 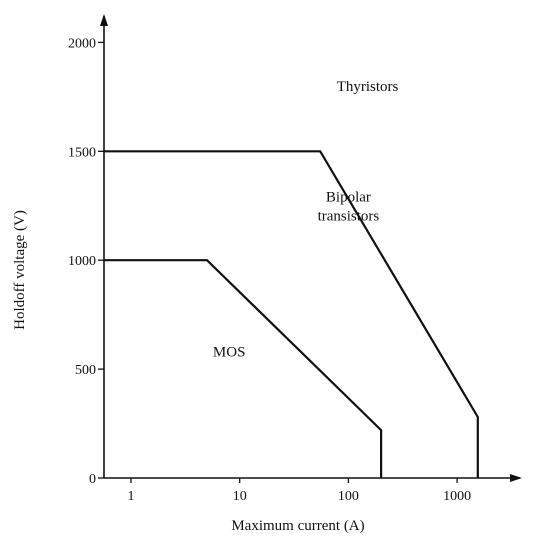 What do you see at coordinates (348, 197) in the screenshot?
I see `region-label: Bipolar` at bounding box center [348, 197].